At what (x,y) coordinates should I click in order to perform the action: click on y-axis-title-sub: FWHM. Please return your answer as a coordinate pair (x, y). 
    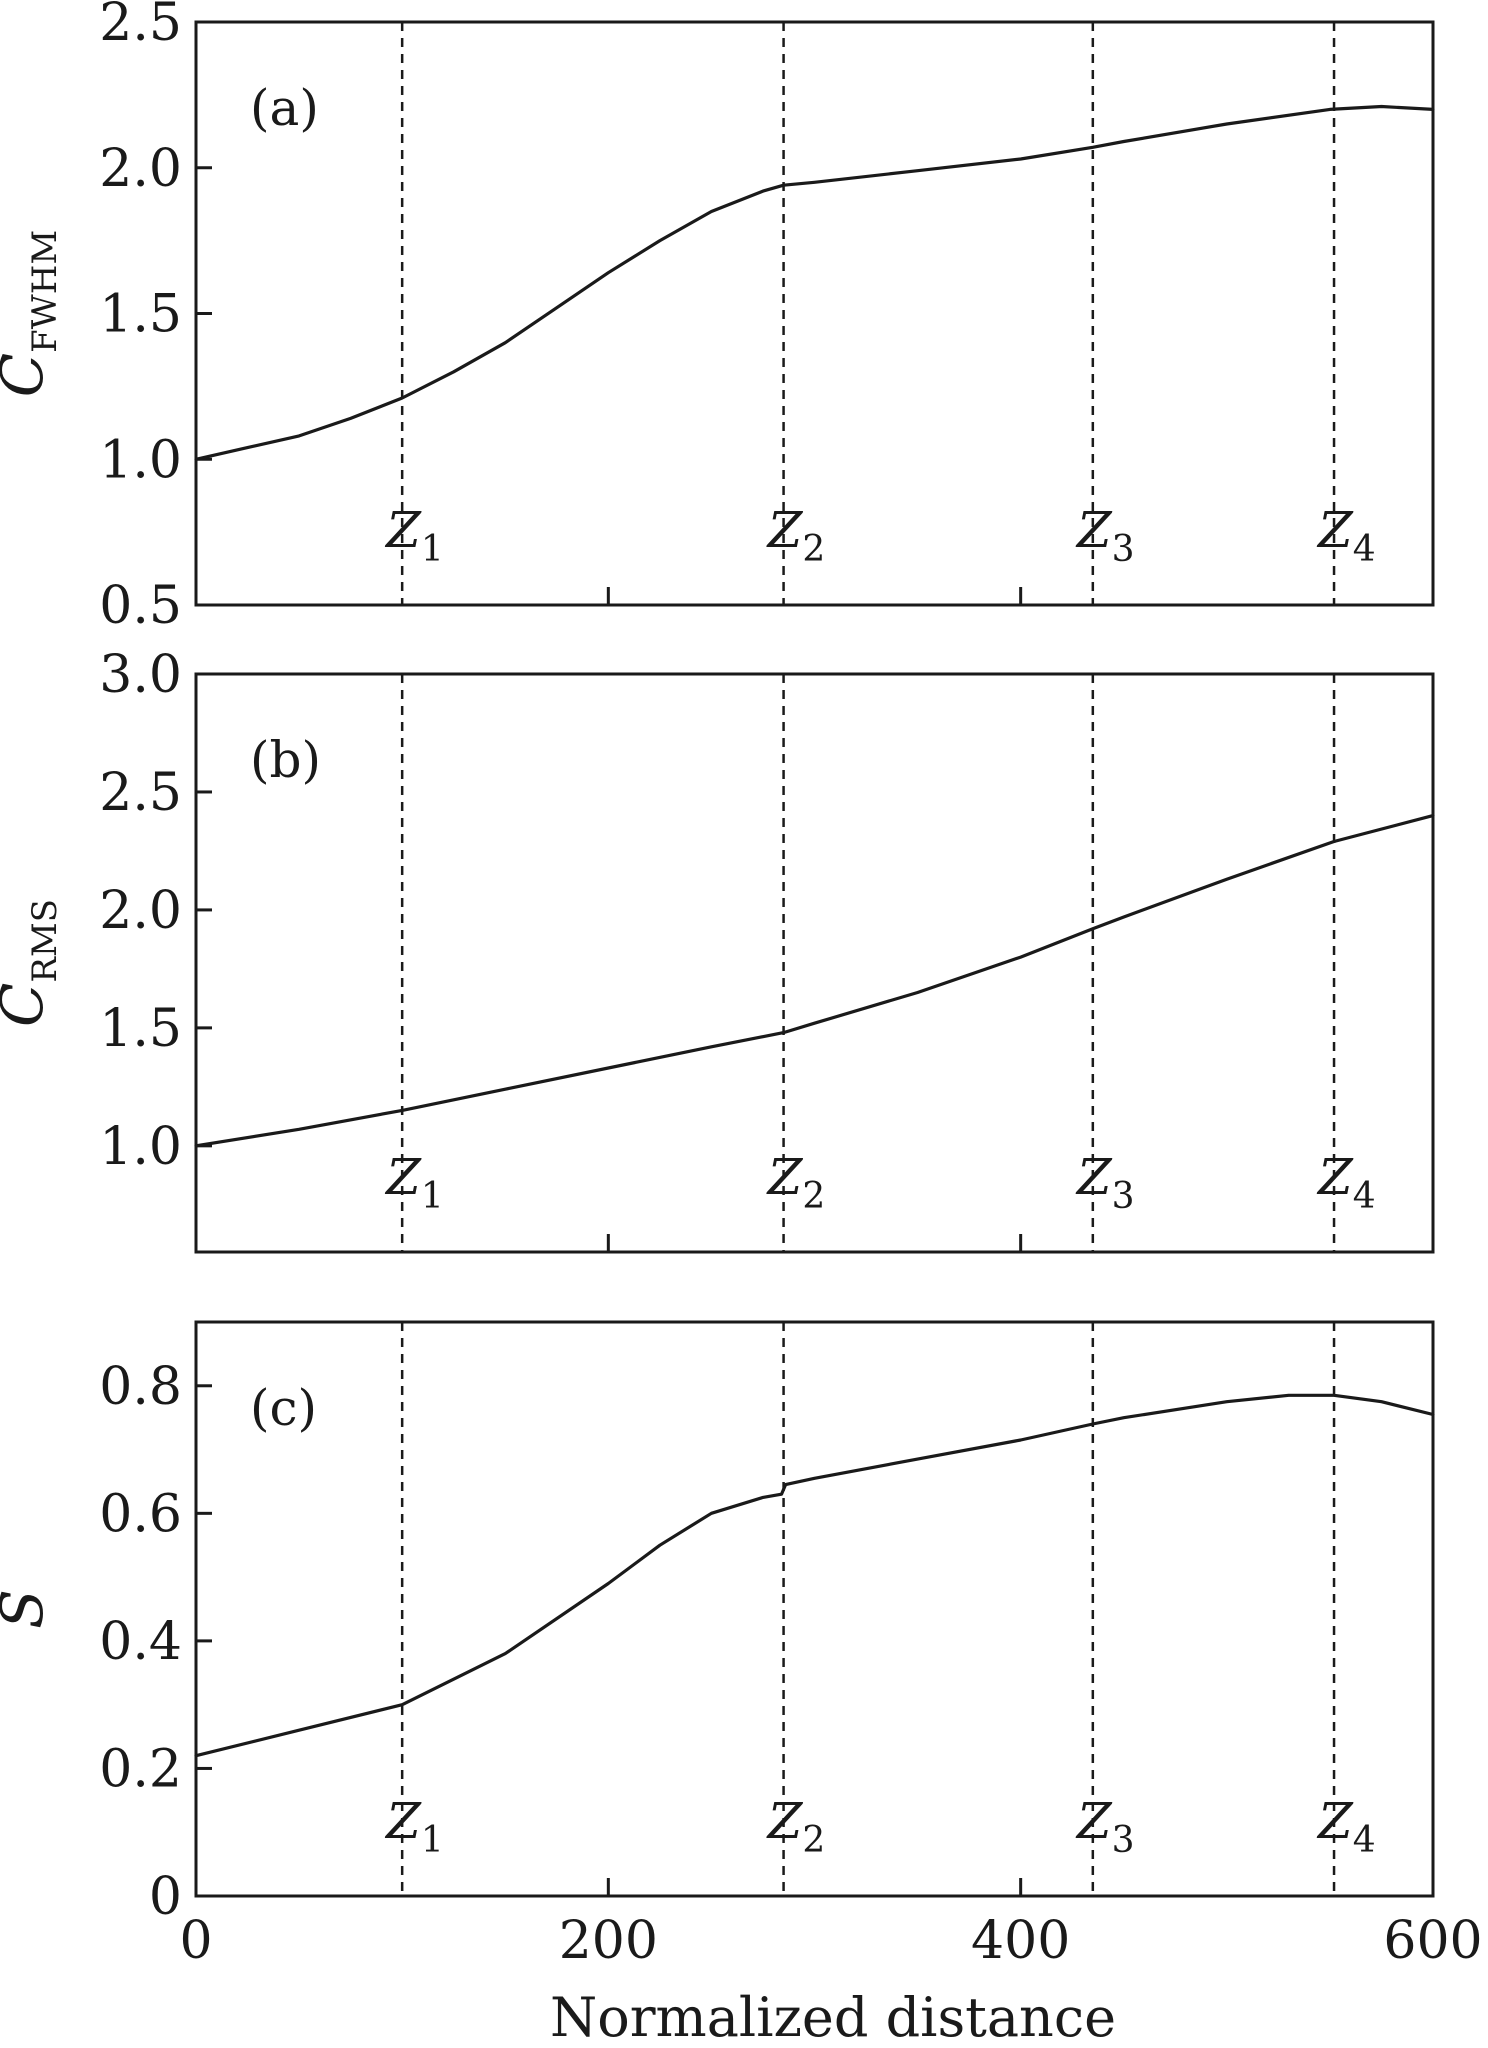
    Looking at the image, I should click on (45, 291).